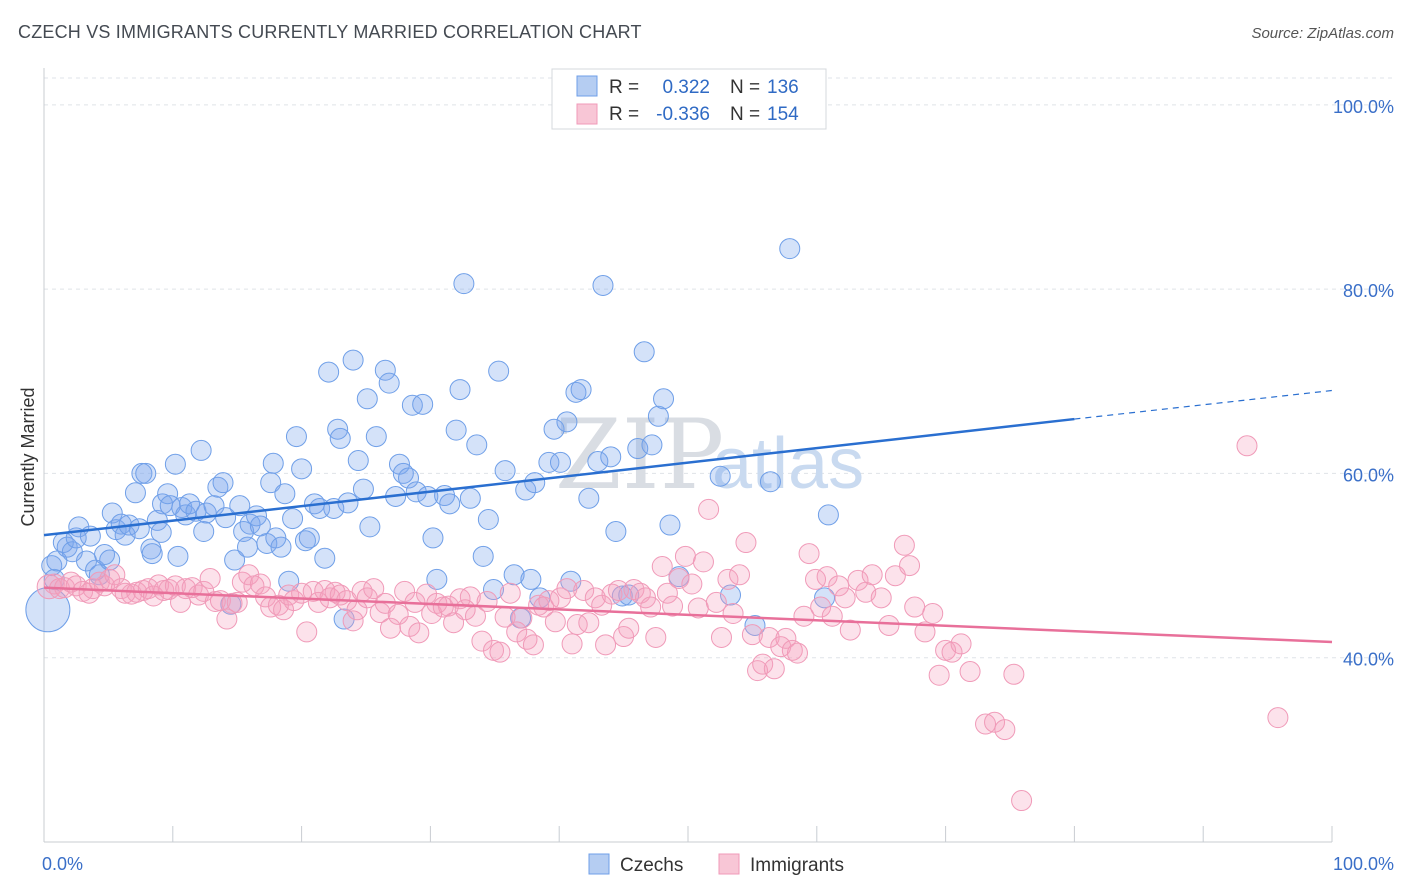  I want to click on x-tick-label-max: 100.0%, so click(1363, 864).